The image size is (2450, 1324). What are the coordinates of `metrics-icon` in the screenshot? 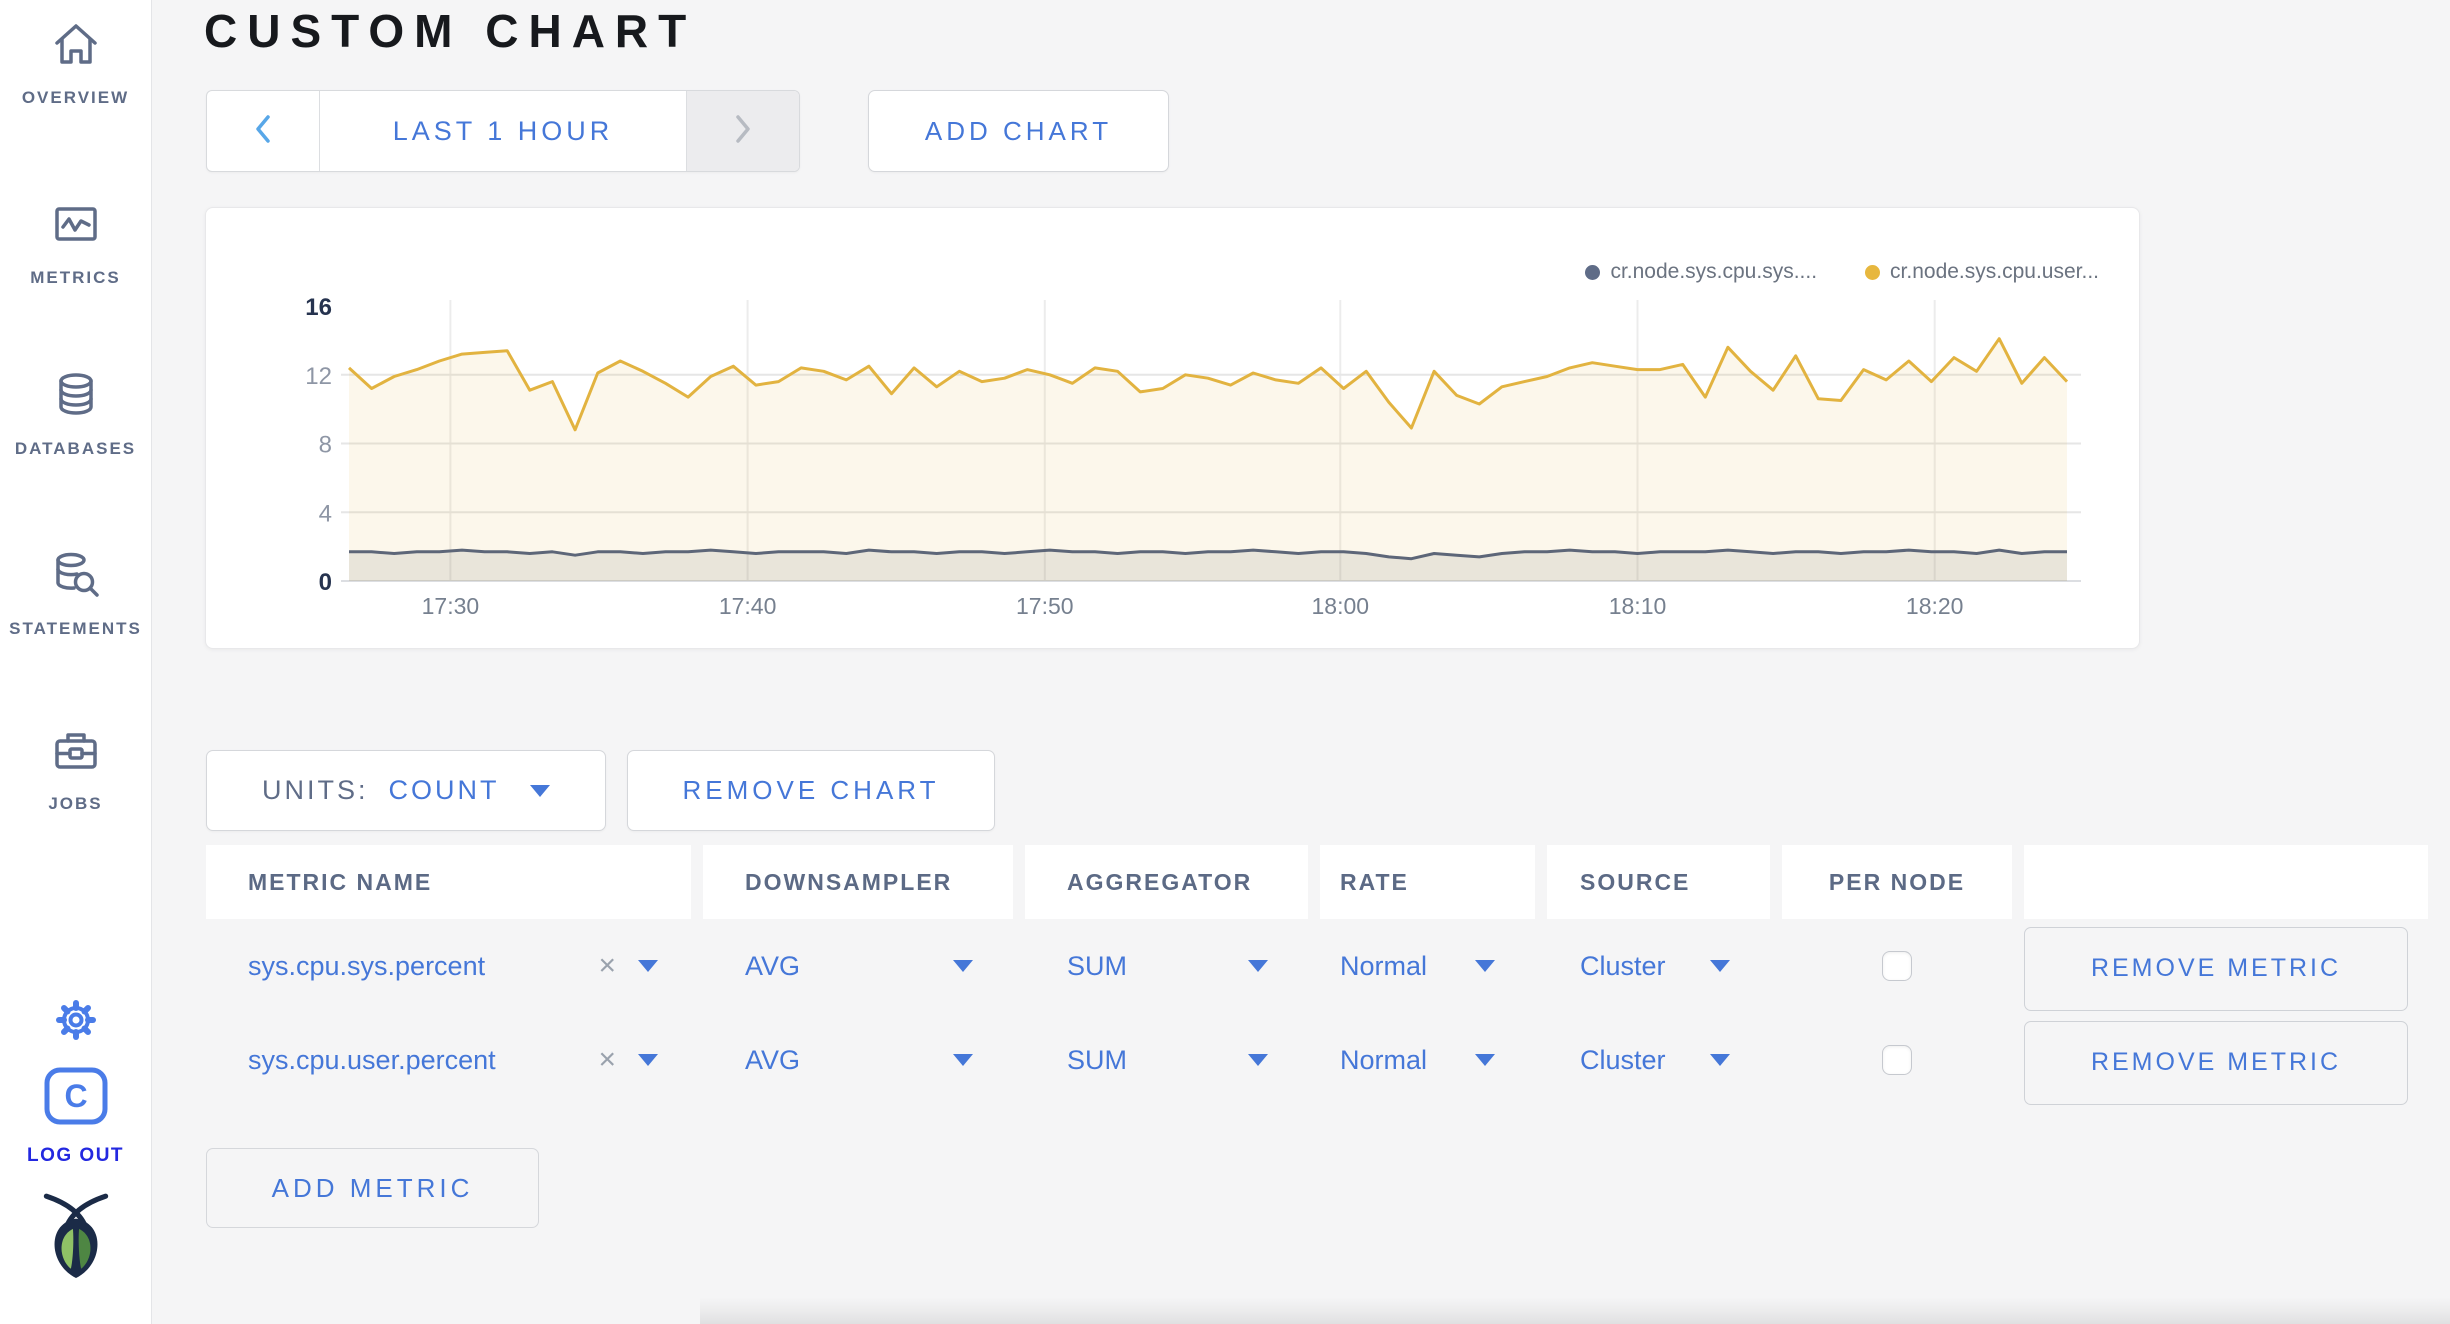 It's located at (75, 224).